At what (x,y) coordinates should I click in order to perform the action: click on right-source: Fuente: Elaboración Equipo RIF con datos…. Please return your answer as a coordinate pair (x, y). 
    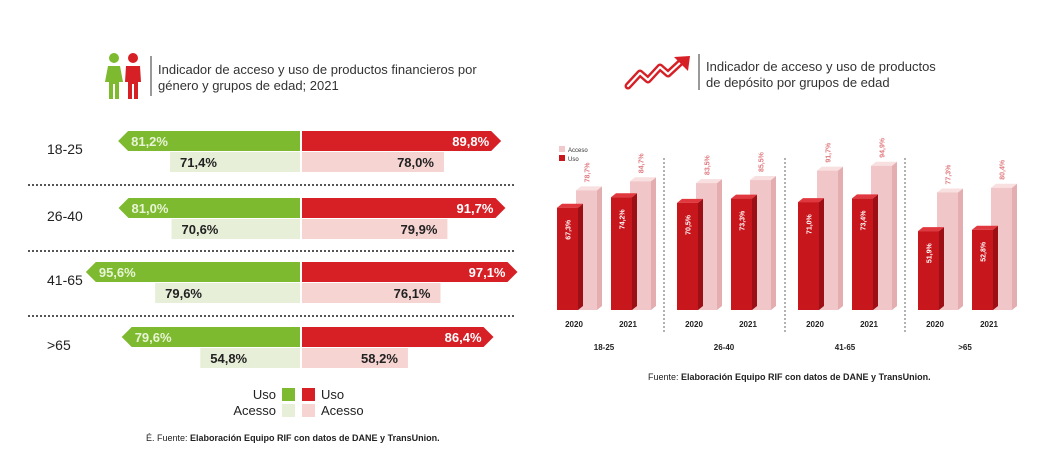
    Looking at the image, I should click on (789, 377).